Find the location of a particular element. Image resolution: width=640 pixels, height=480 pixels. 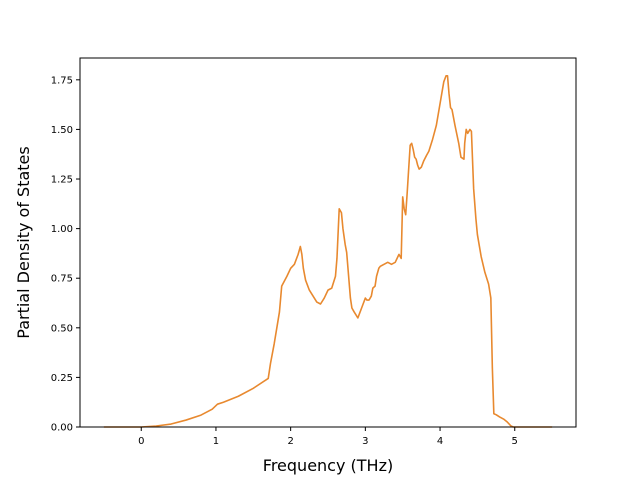

y-tick-label: 1.75 is located at coordinates (62, 80).